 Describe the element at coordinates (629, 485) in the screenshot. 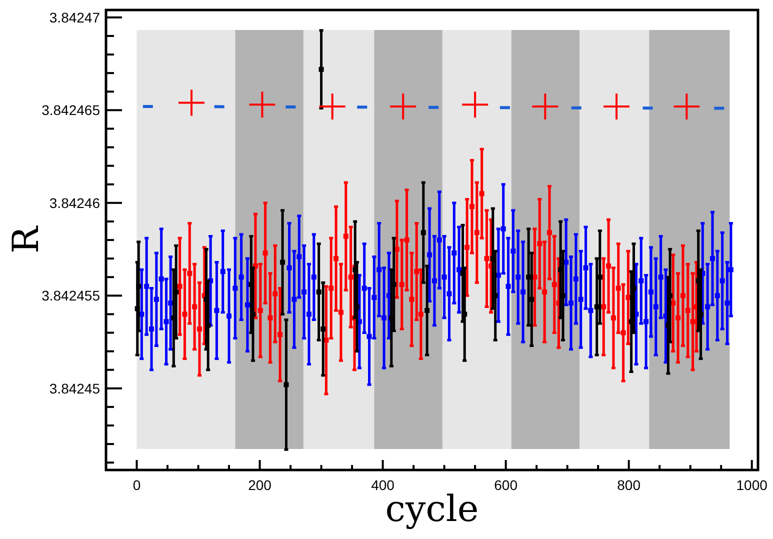

I see `x-tick-label: 800` at that location.